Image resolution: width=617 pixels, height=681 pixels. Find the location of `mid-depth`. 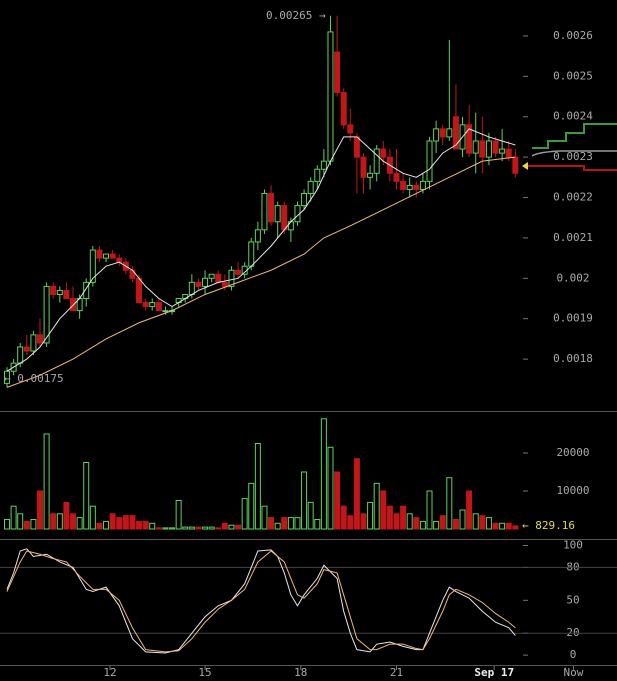

mid-depth is located at coordinates (574, 153).